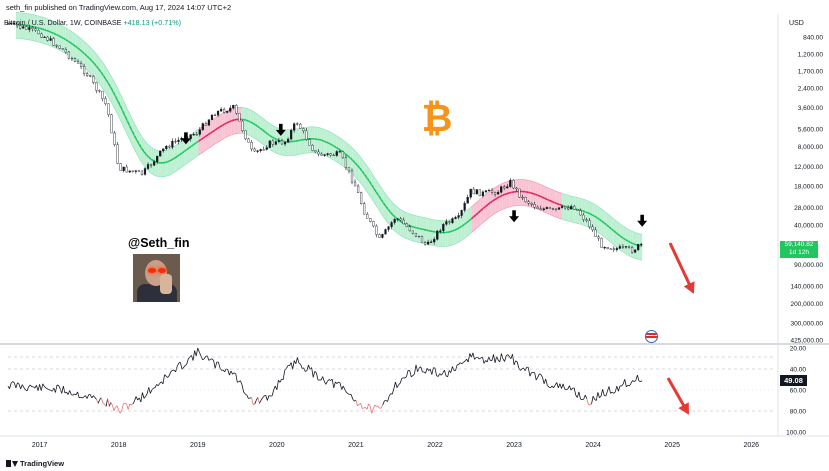 This screenshot has width=829, height=471. Describe the element at coordinates (751, 445) in the screenshot. I see `time-tick-label: 2026` at that location.